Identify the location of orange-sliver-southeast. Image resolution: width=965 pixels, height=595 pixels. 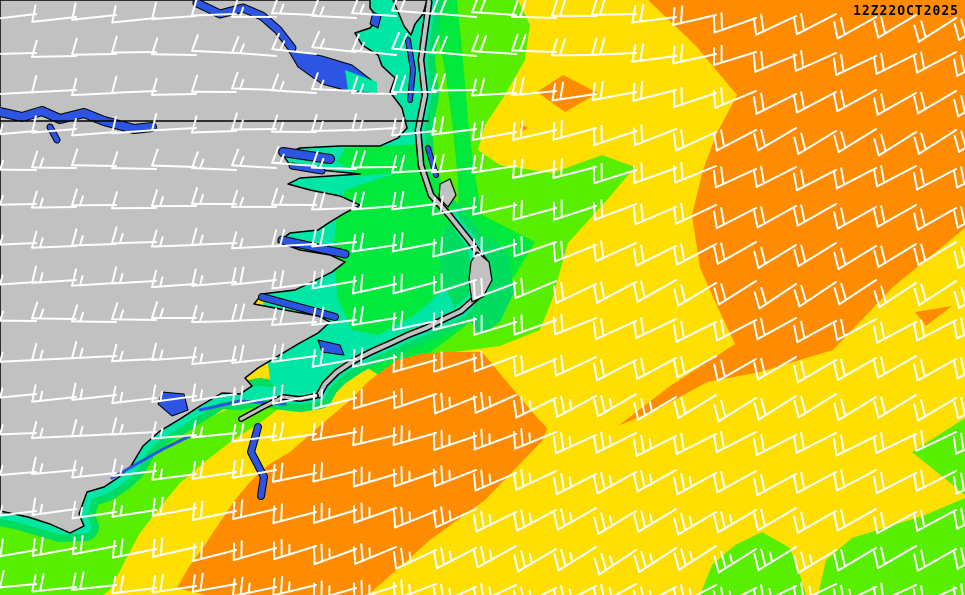
(933, 316).